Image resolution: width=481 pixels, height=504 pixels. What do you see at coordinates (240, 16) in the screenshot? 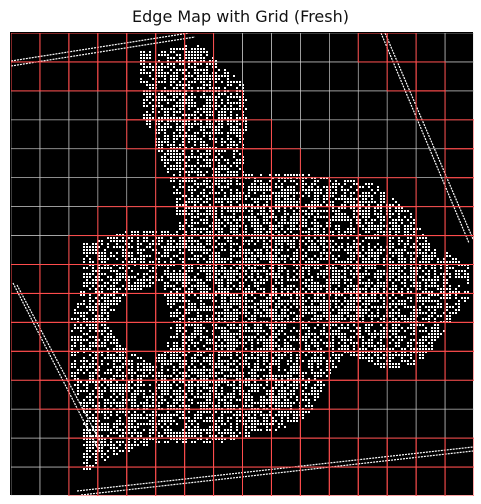
I see `figure-title: Edge Map with Grid (Fresh)` at bounding box center [240, 16].